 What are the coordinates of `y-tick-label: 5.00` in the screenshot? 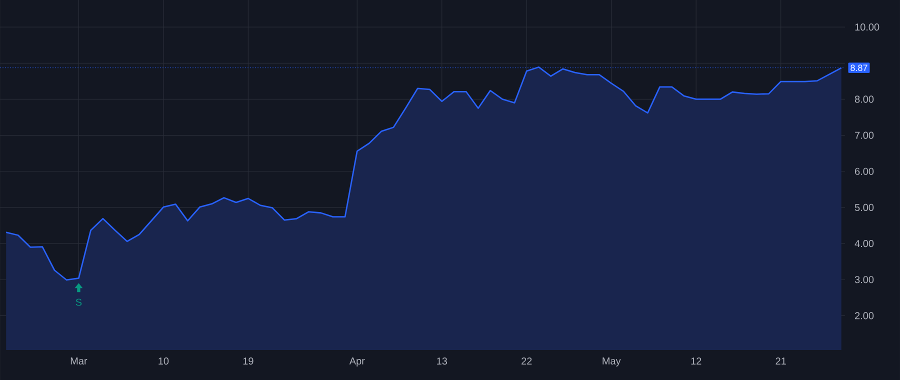 It's located at (864, 207).